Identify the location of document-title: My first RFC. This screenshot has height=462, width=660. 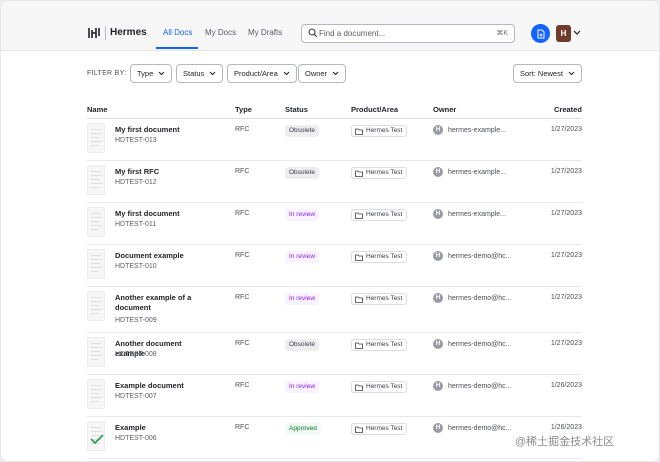
(137, 171).